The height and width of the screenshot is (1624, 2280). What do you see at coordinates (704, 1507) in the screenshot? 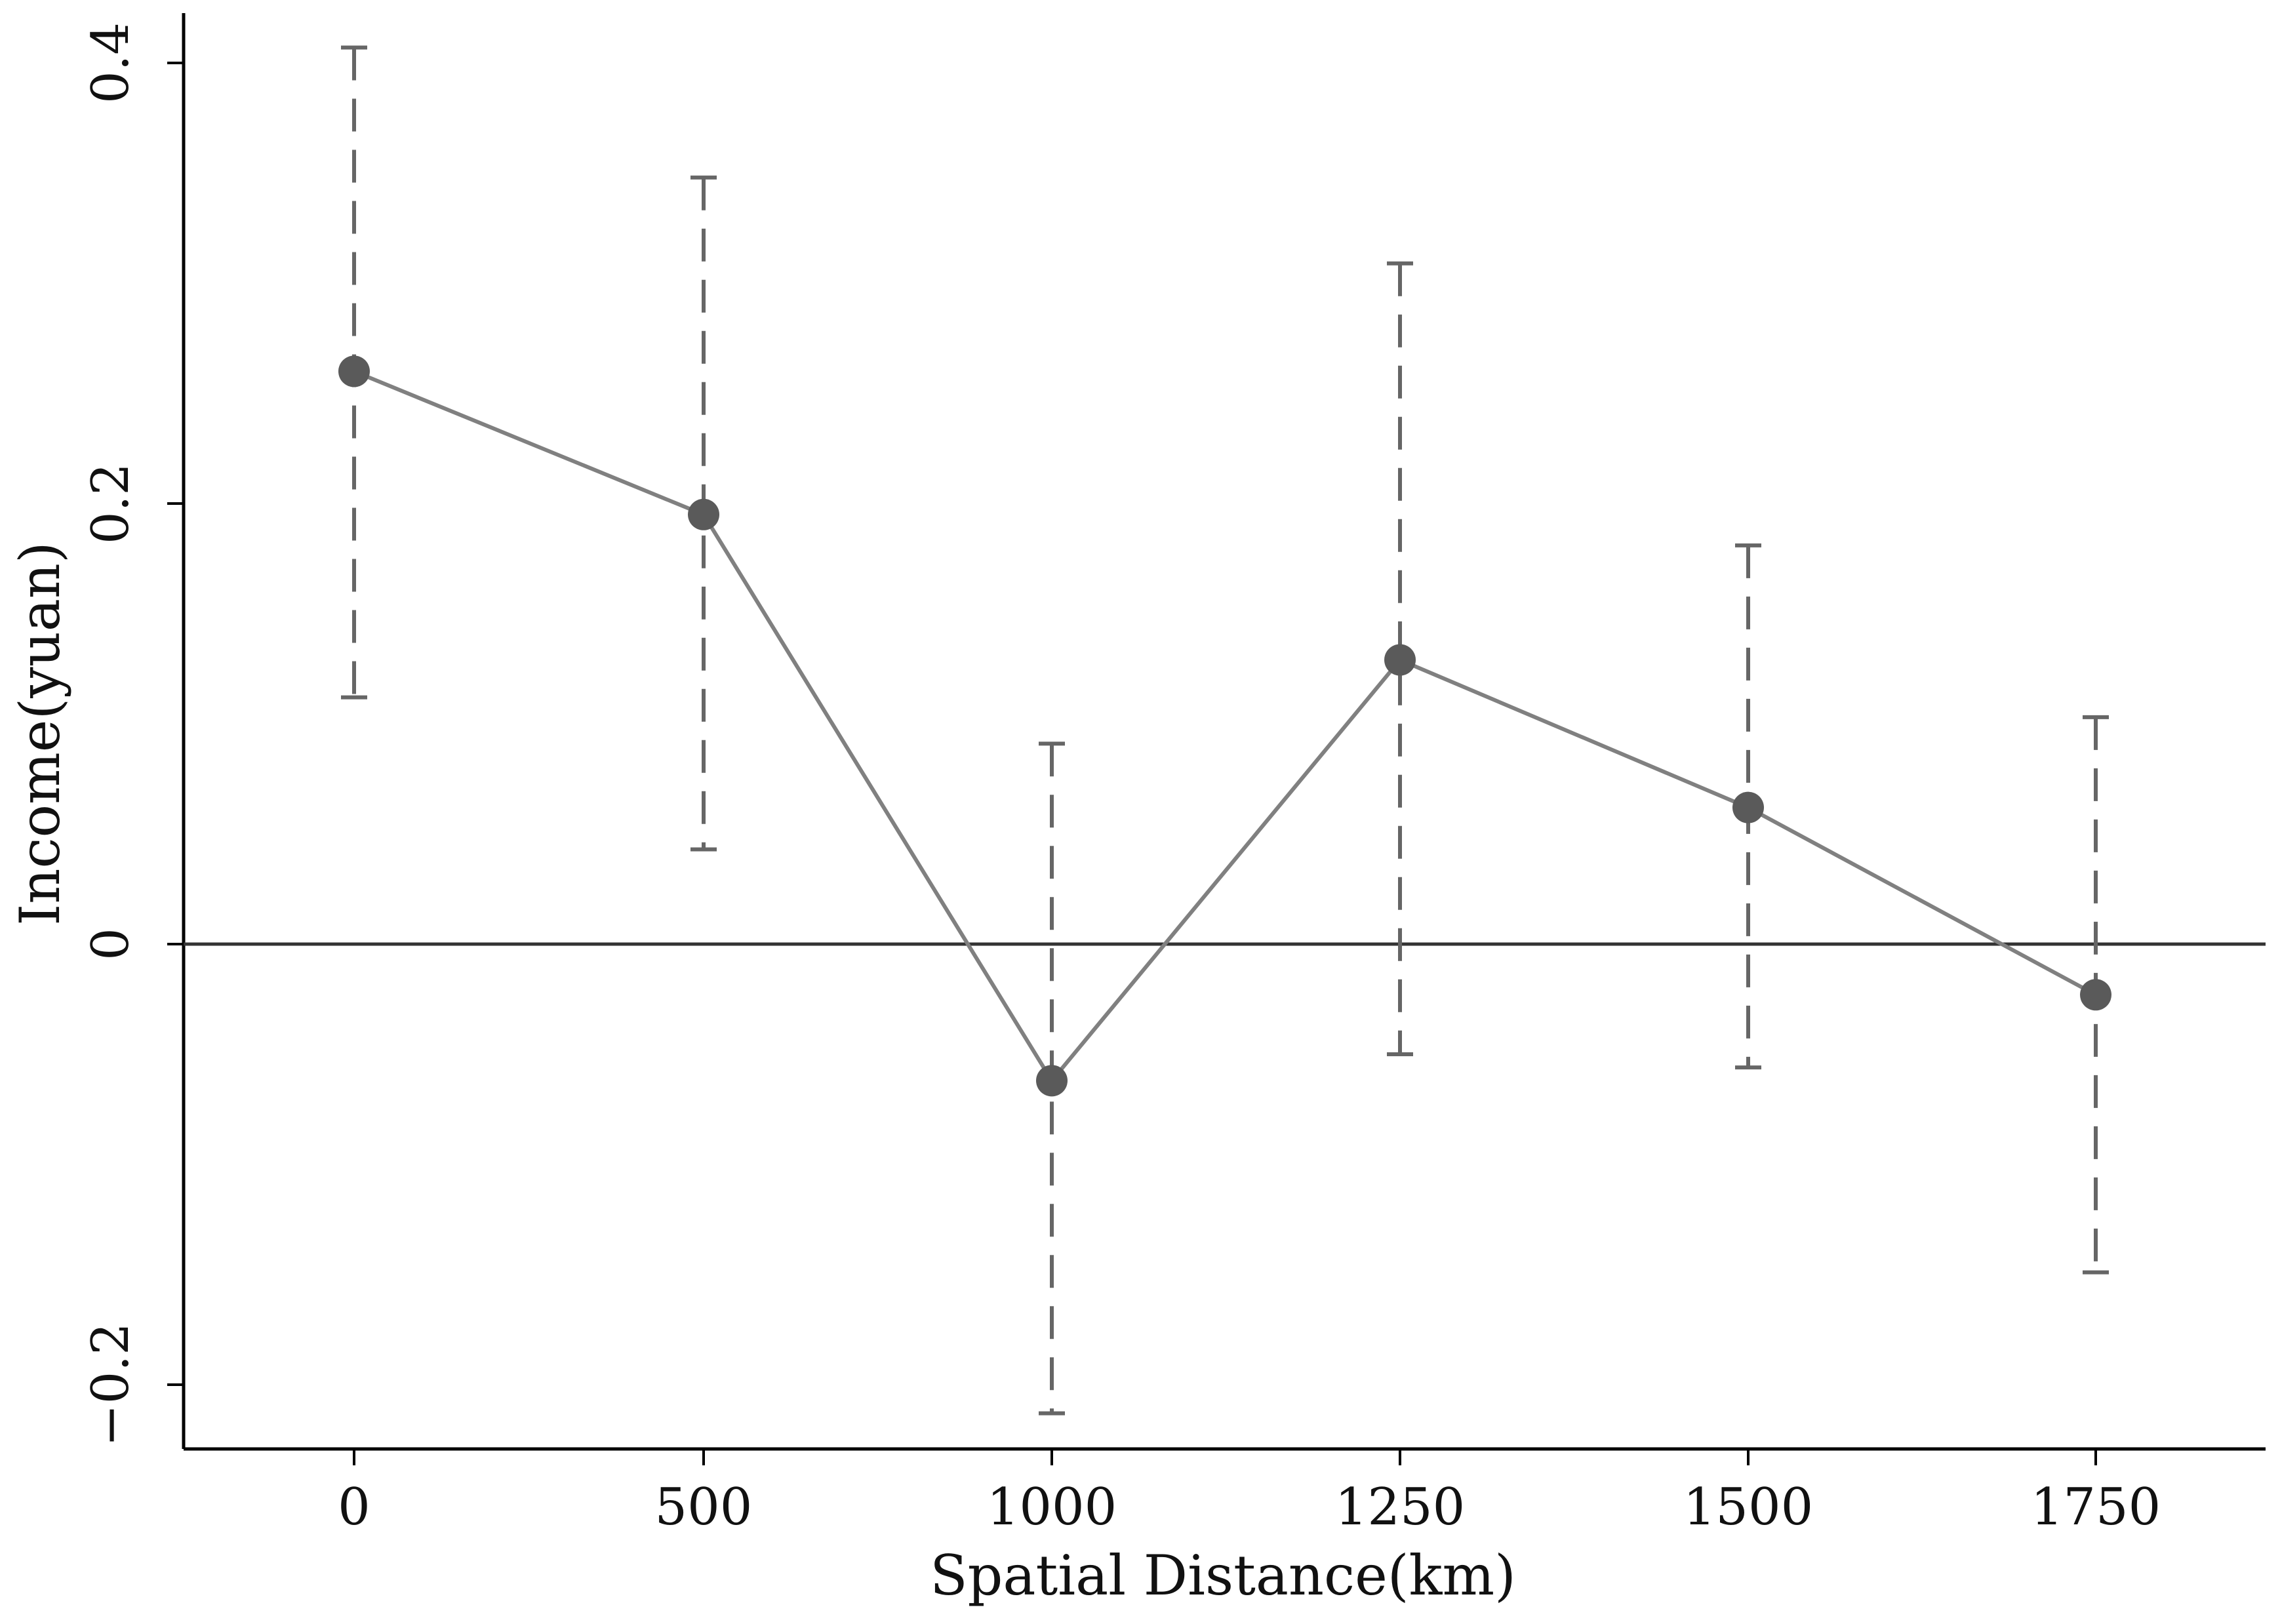
I see `x-tick-label: 500` at bounding box center [704, 1507].